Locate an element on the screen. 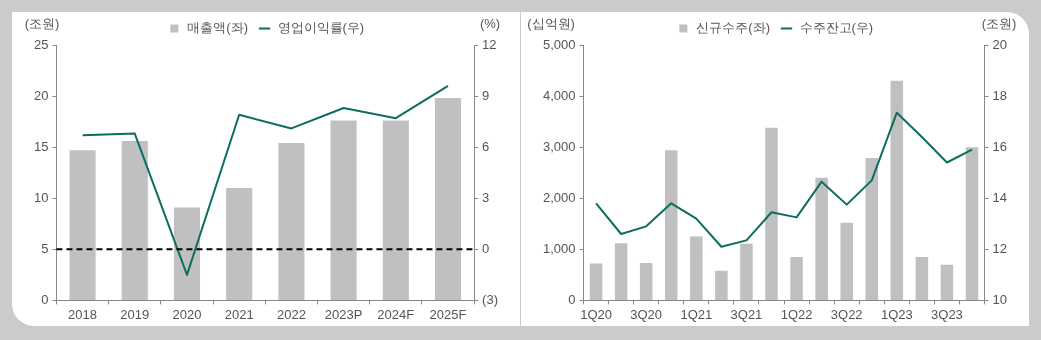 The image size is (1041, 340). y-tick-label: 2,000 is located at coordinates (559, 197).